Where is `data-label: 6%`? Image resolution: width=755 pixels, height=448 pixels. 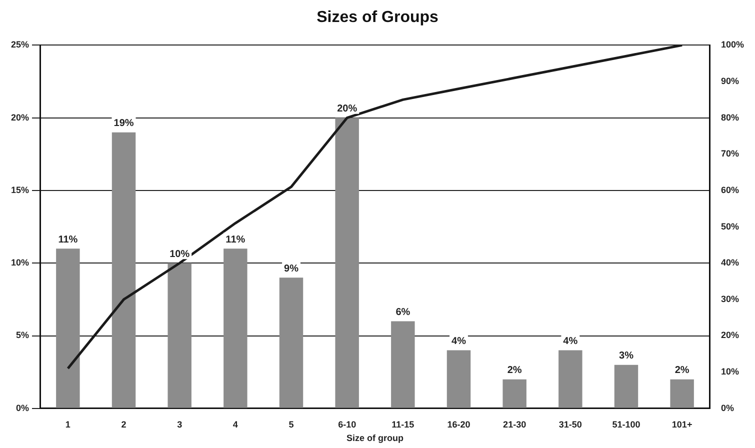 data-label: 6% is located at coordinates (403, 312).